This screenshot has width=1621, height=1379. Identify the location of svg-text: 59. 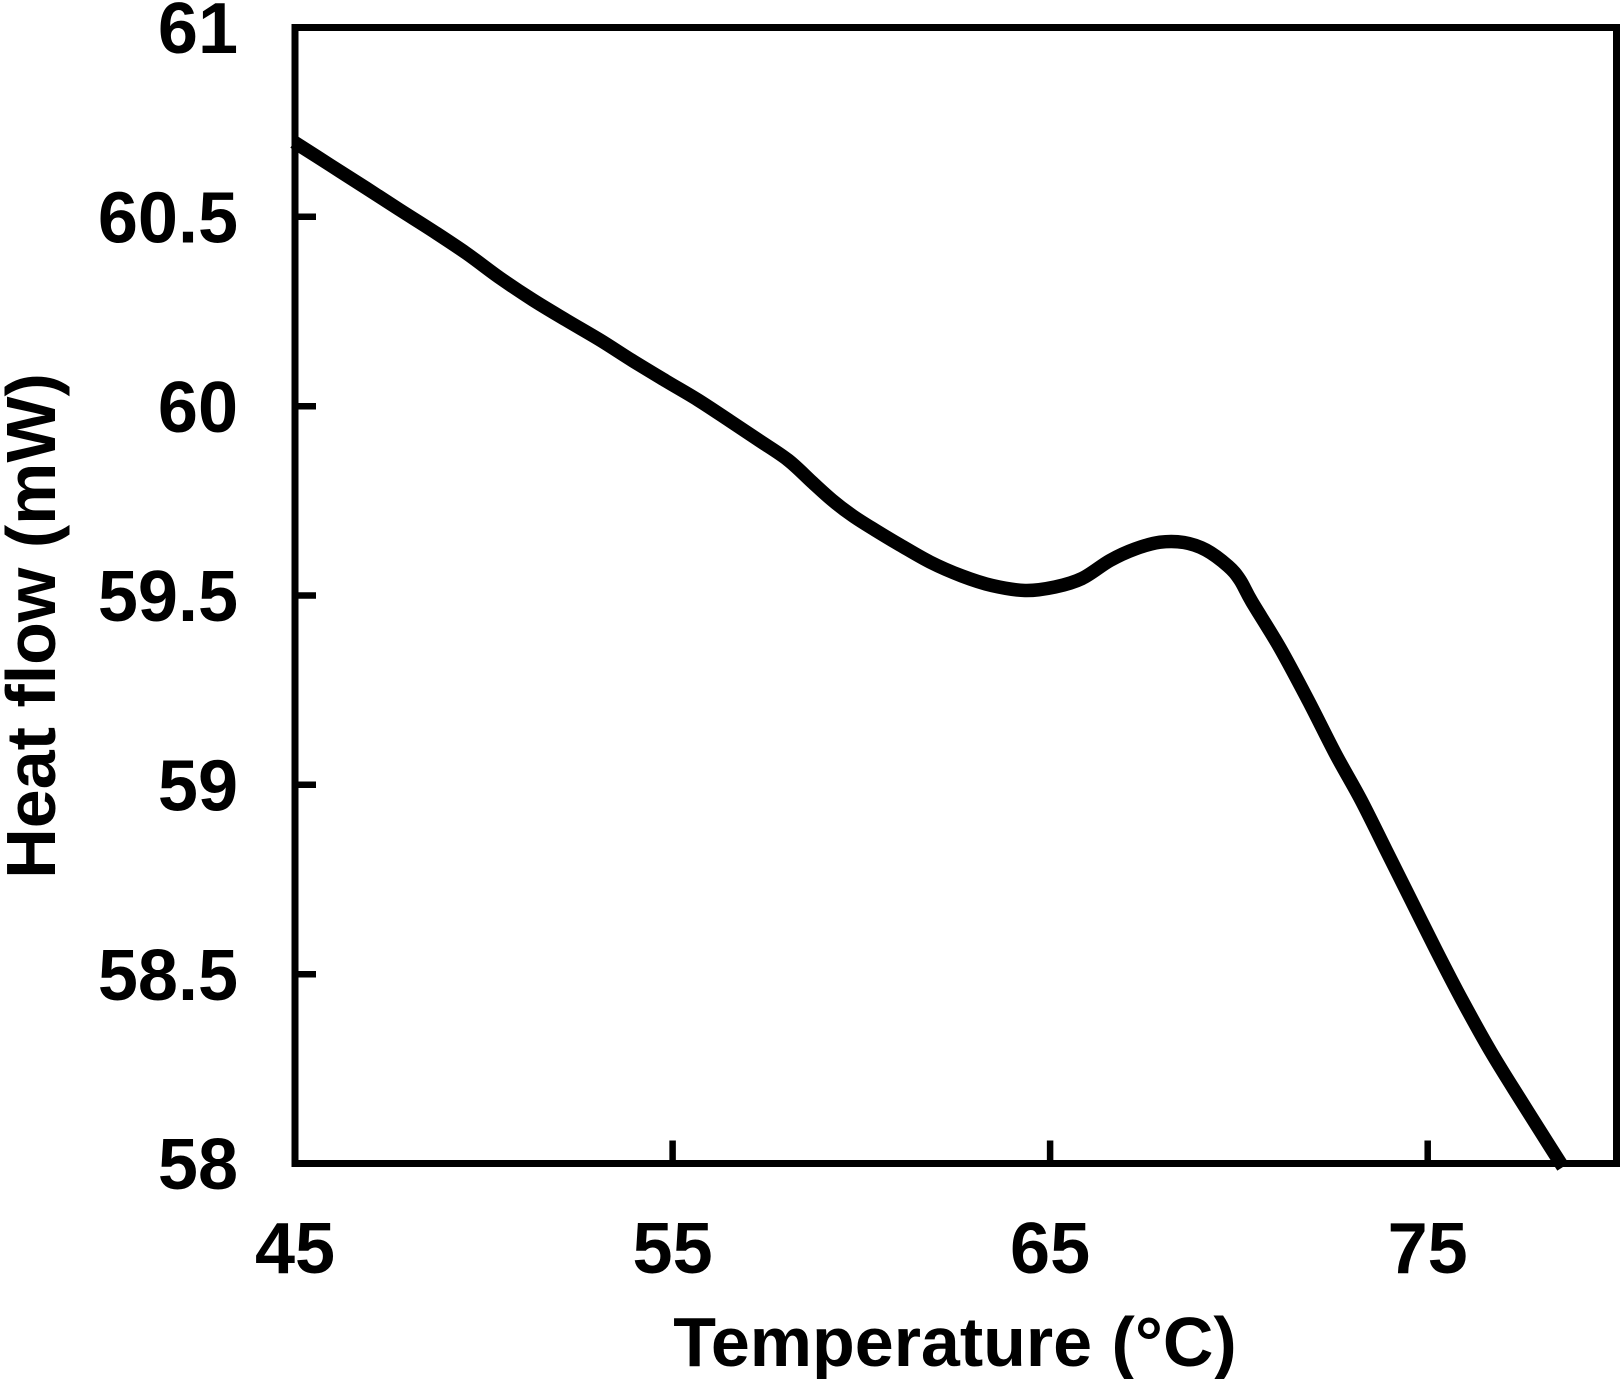
(198, 787).